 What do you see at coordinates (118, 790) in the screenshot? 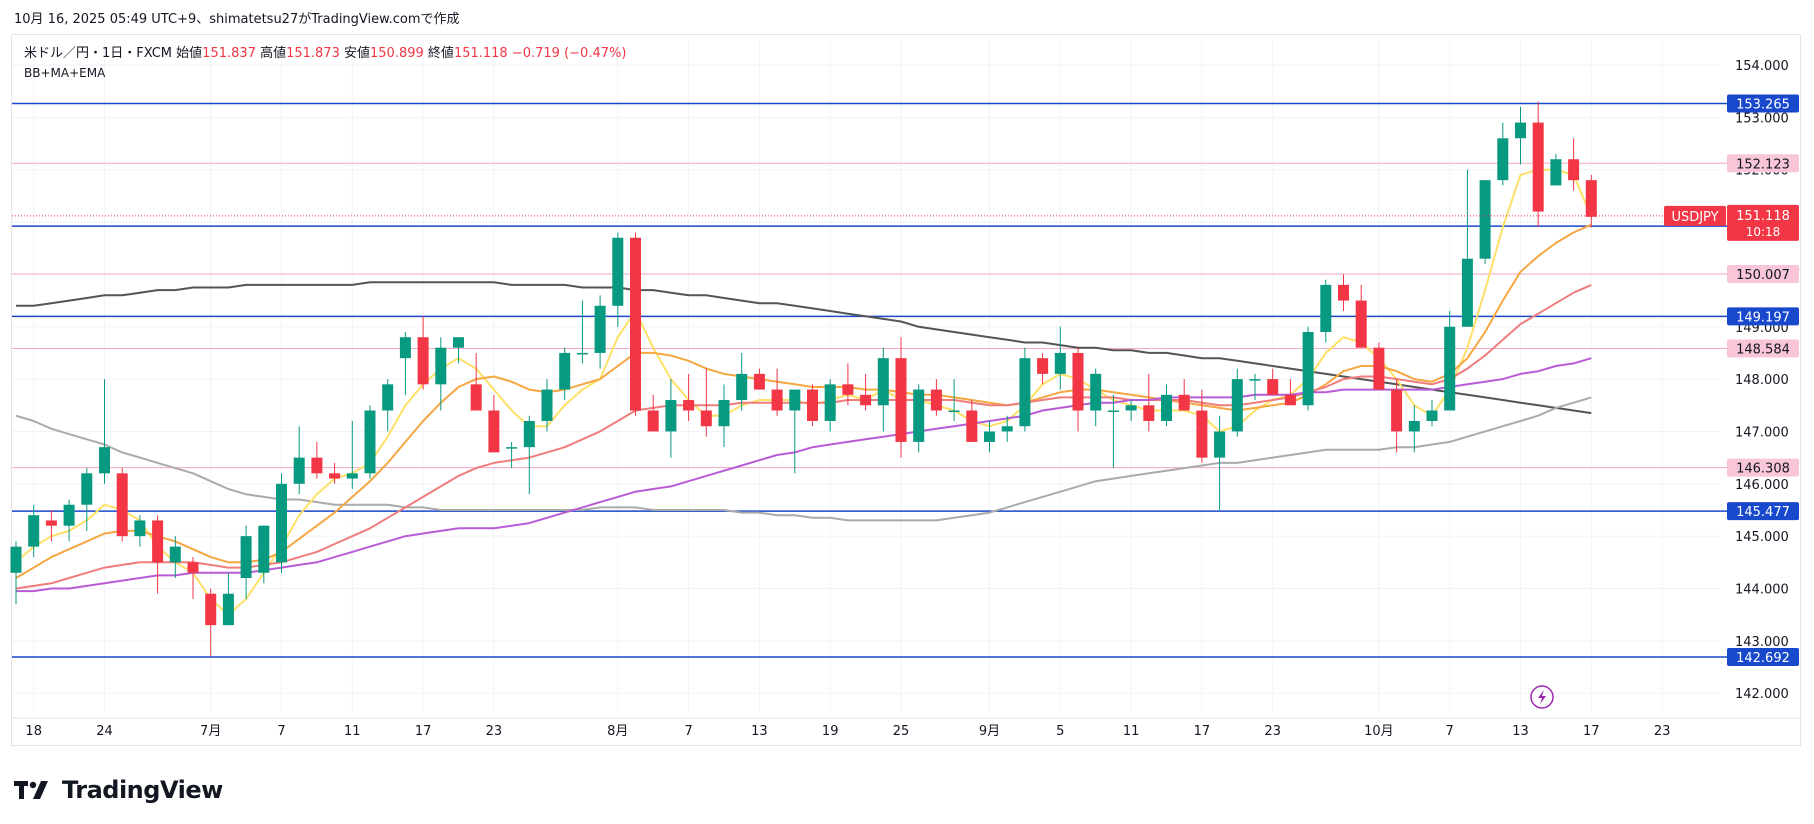
I see `brand: TradingView` at bounding box center [118, 790].